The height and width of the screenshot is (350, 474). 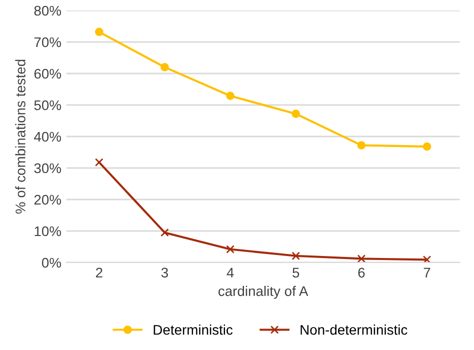 I want to click on x-tick-label: 3, so click(x=164, y=273).